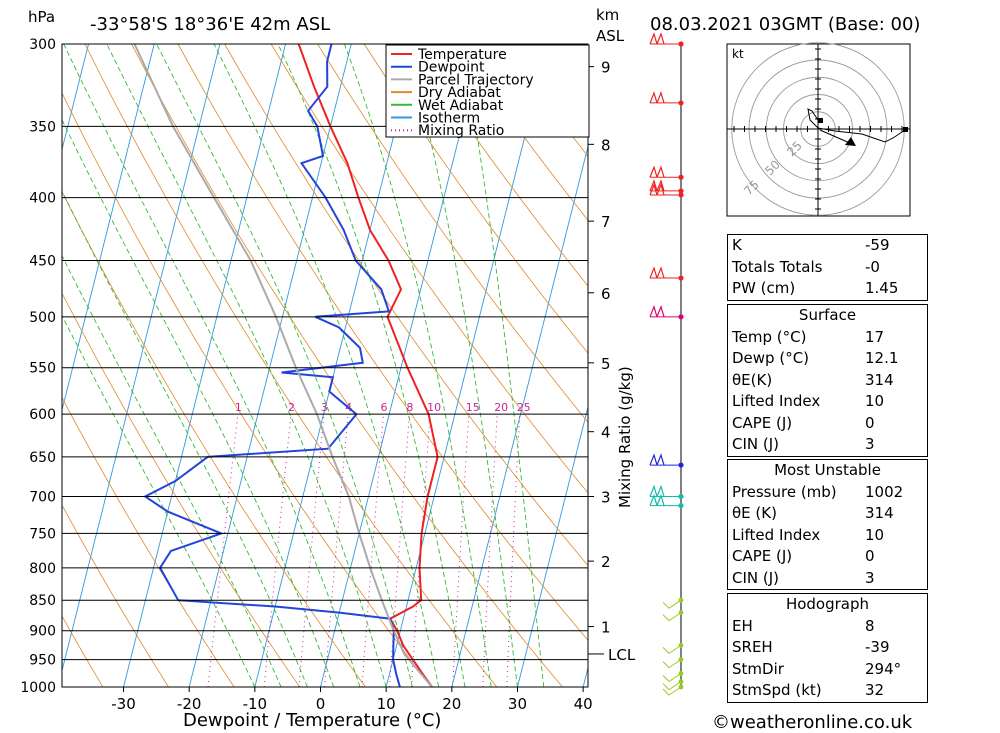 The width and height of the screenshot is (1000, 733). What do you see at coordinates (42, 632) in the screenshot?
I see `pressure-tick-label: 900` at bounding box center [42, 632].